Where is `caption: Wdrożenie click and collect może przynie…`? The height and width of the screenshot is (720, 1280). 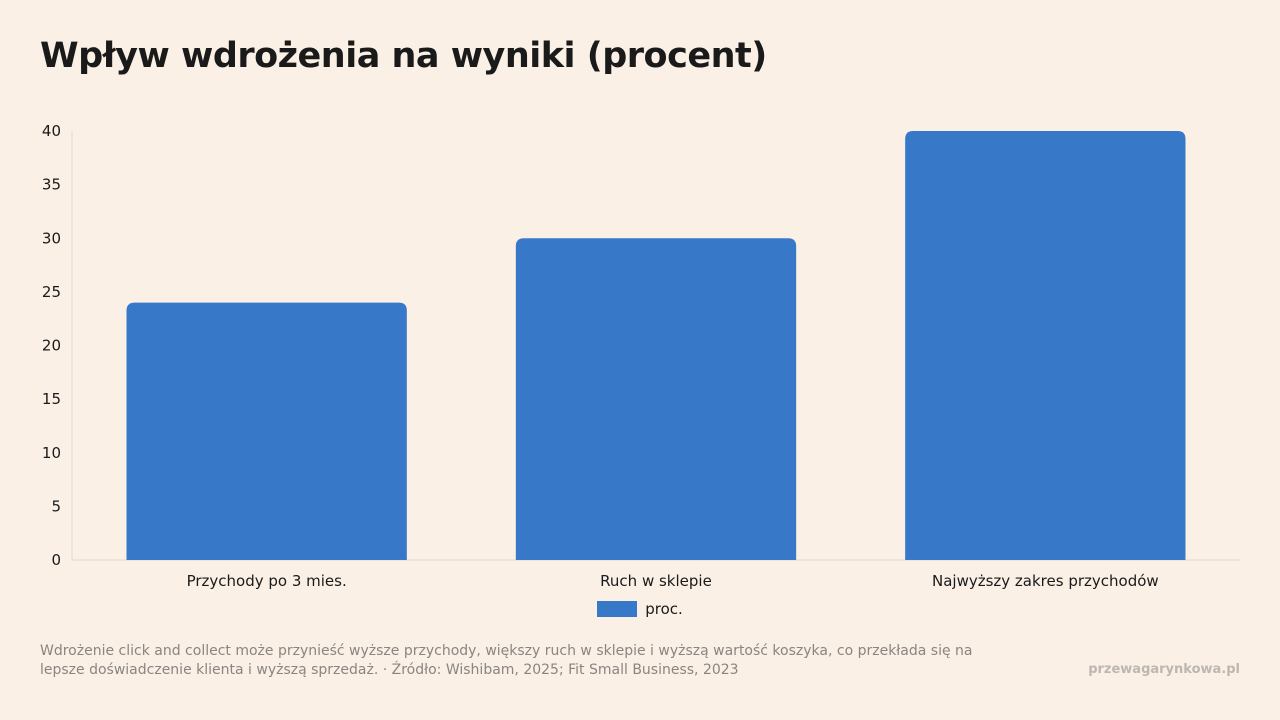
caption: Wdrożenie click and collect może przynie… is located at coordinates (506, 660).